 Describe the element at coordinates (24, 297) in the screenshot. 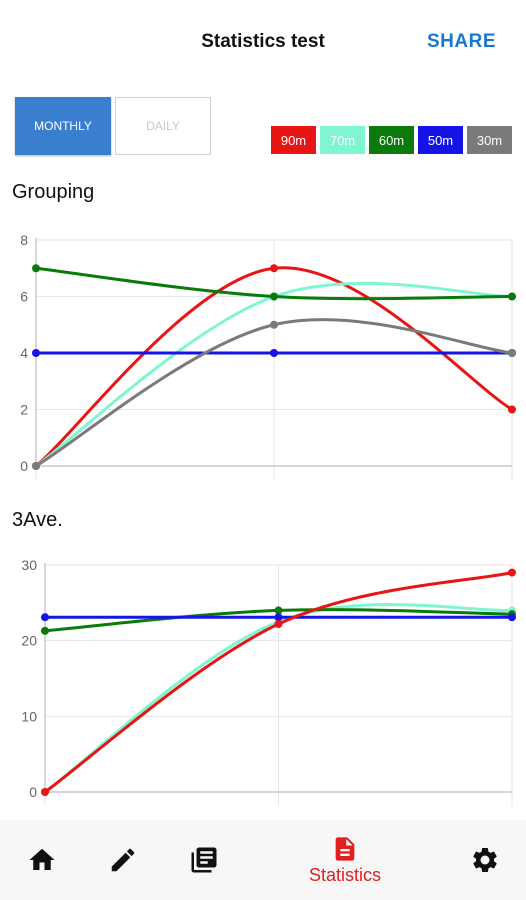

I see `y-tick-label: 6` at that location.